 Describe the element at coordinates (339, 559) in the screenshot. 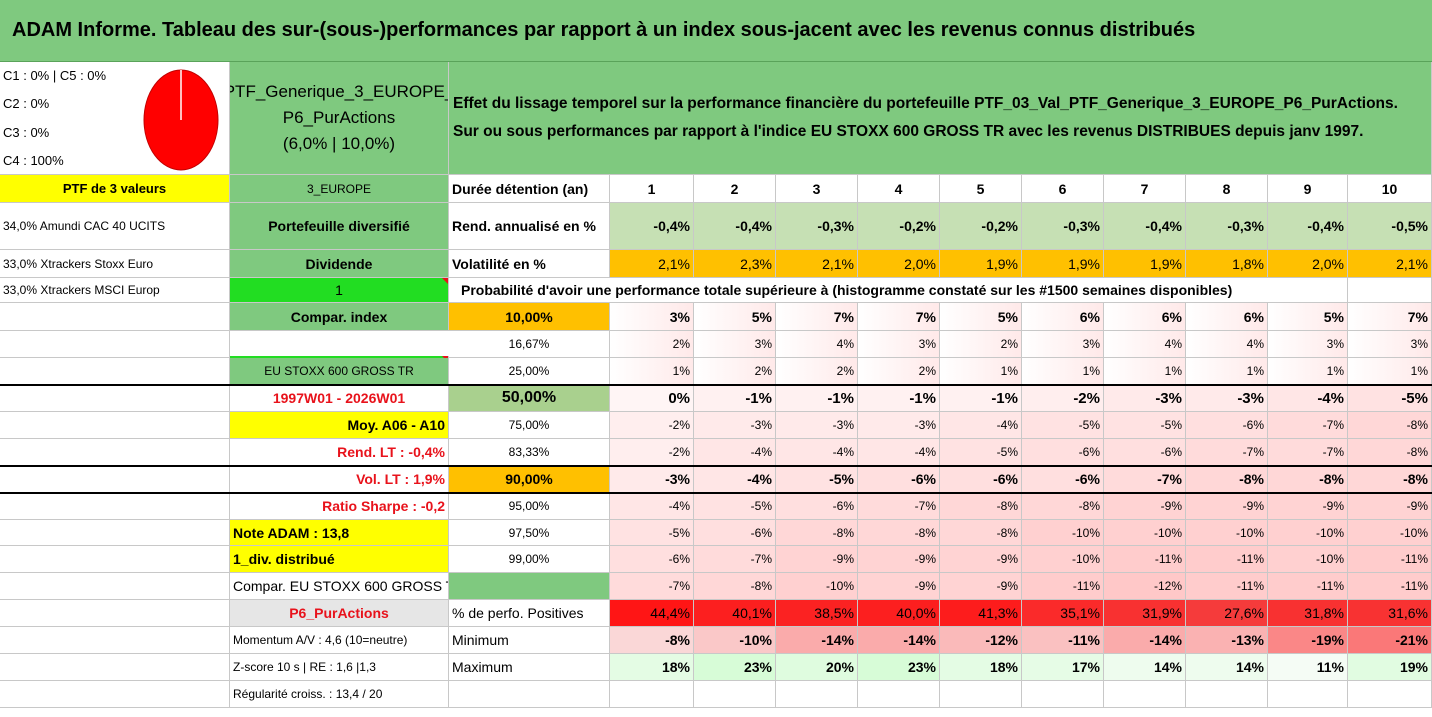

I see `mid-label: 1_div. distribué` at that location.